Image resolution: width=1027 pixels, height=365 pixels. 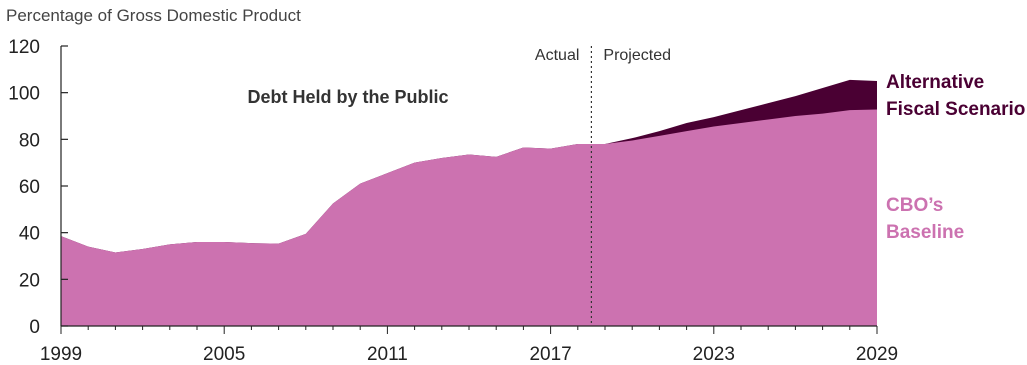 I want to click on y-tick-label: 80, so click(x=29, y=140).